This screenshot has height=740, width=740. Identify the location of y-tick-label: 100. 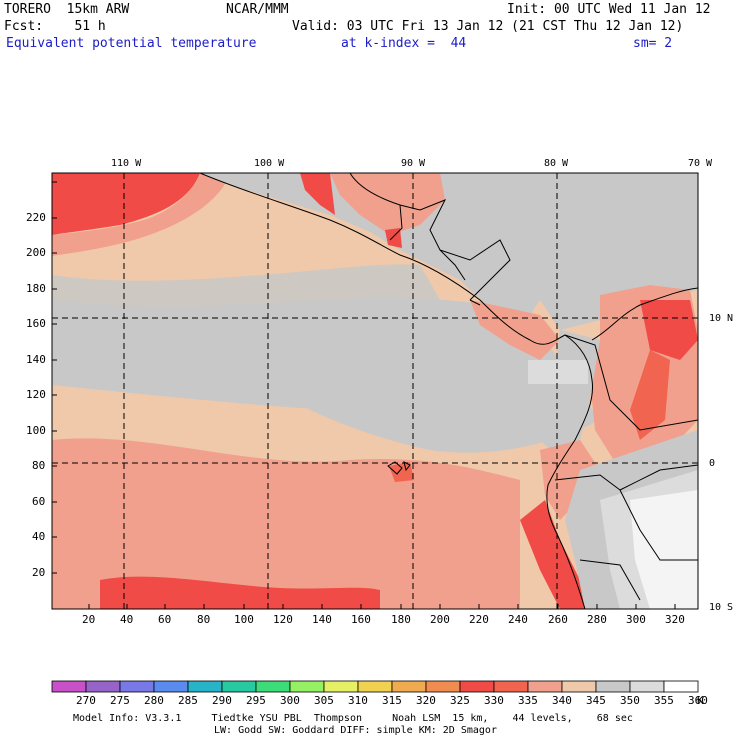
(36, 430).